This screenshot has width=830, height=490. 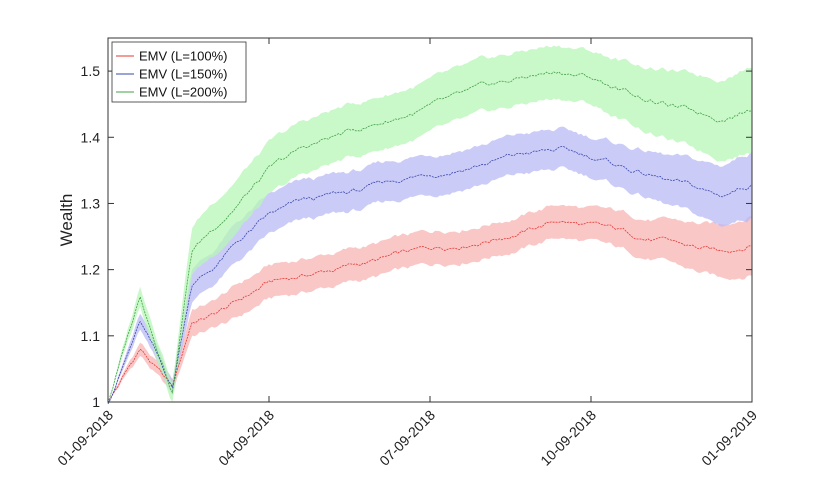 What do you see at coordinates (183, 56) in the screenshot?
I see `legend-item-label: EMV (L=100%)` at bounding box center [183, 56].